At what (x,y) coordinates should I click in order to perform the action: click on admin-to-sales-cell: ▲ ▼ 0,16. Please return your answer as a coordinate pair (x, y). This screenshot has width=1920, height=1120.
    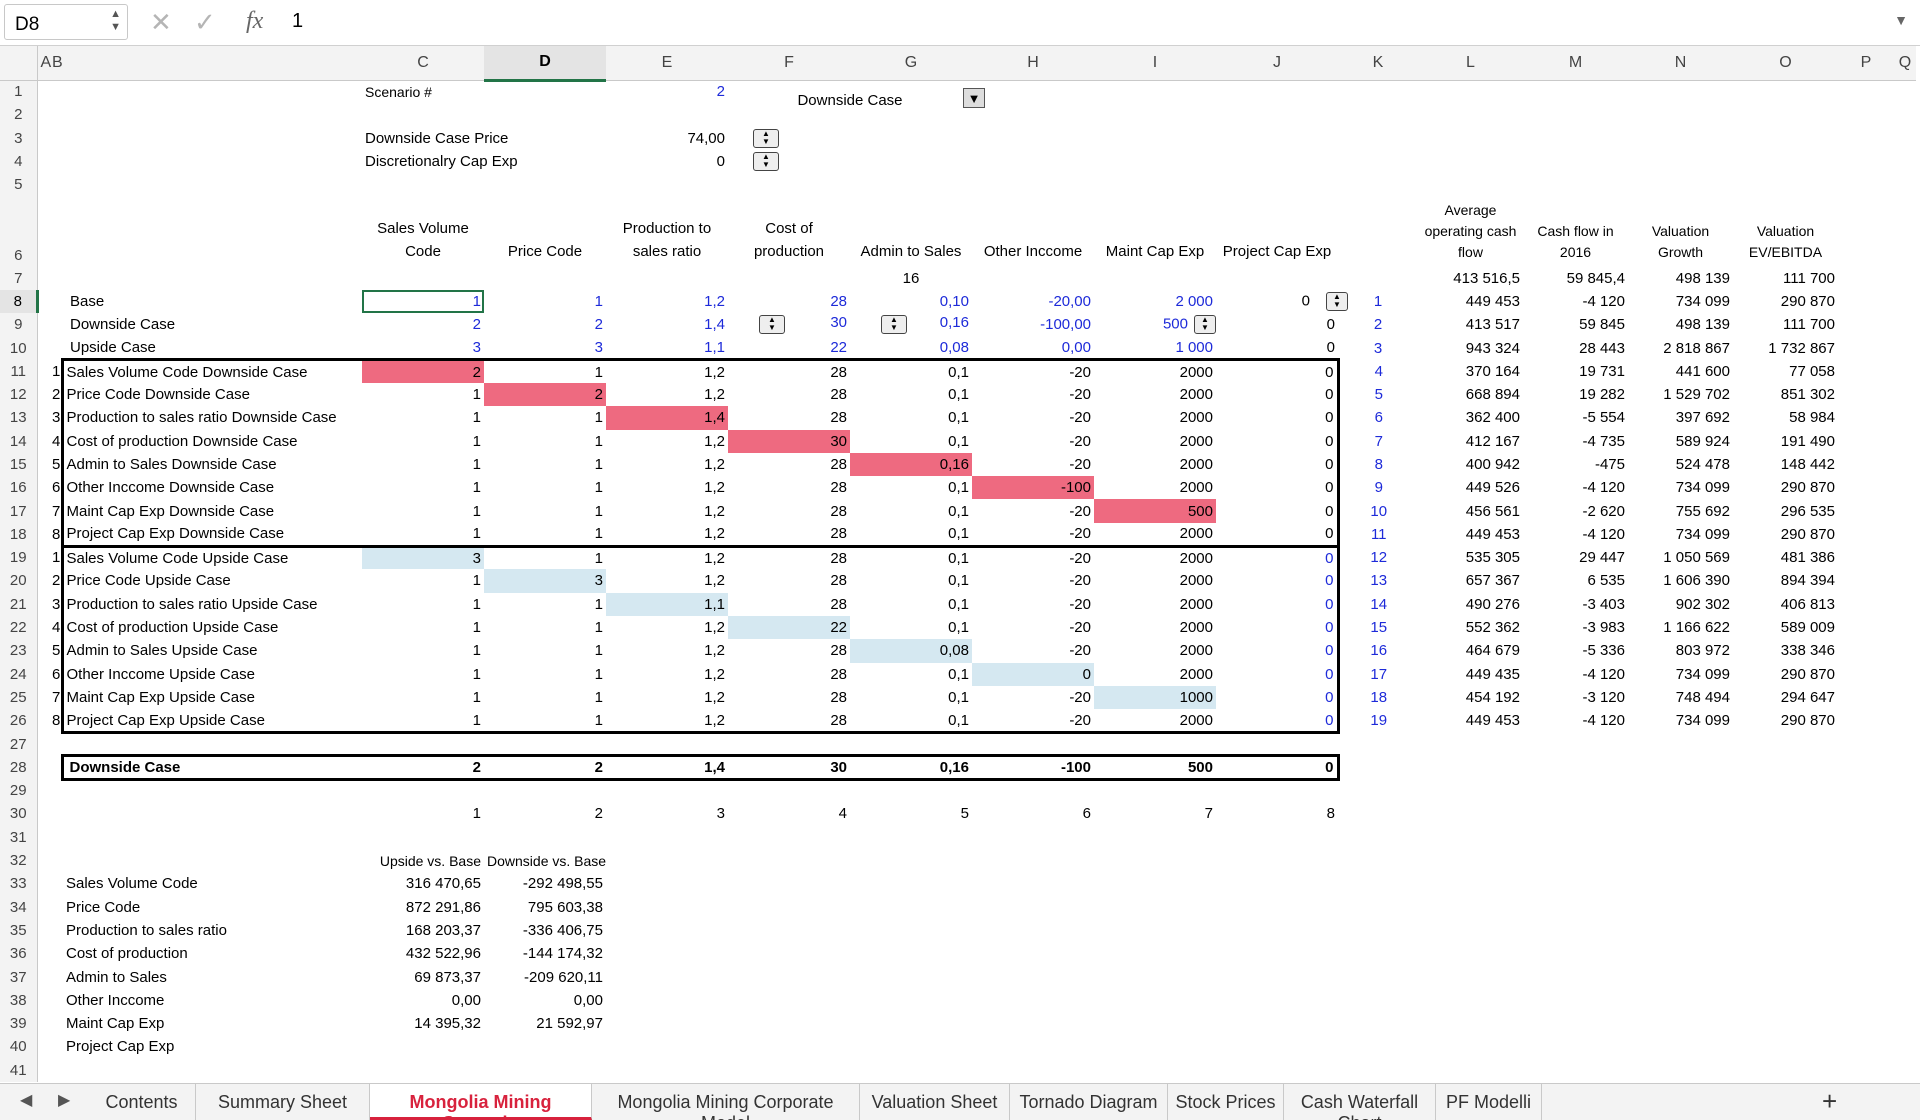
    Looking at the image, I should click on (911, 324).